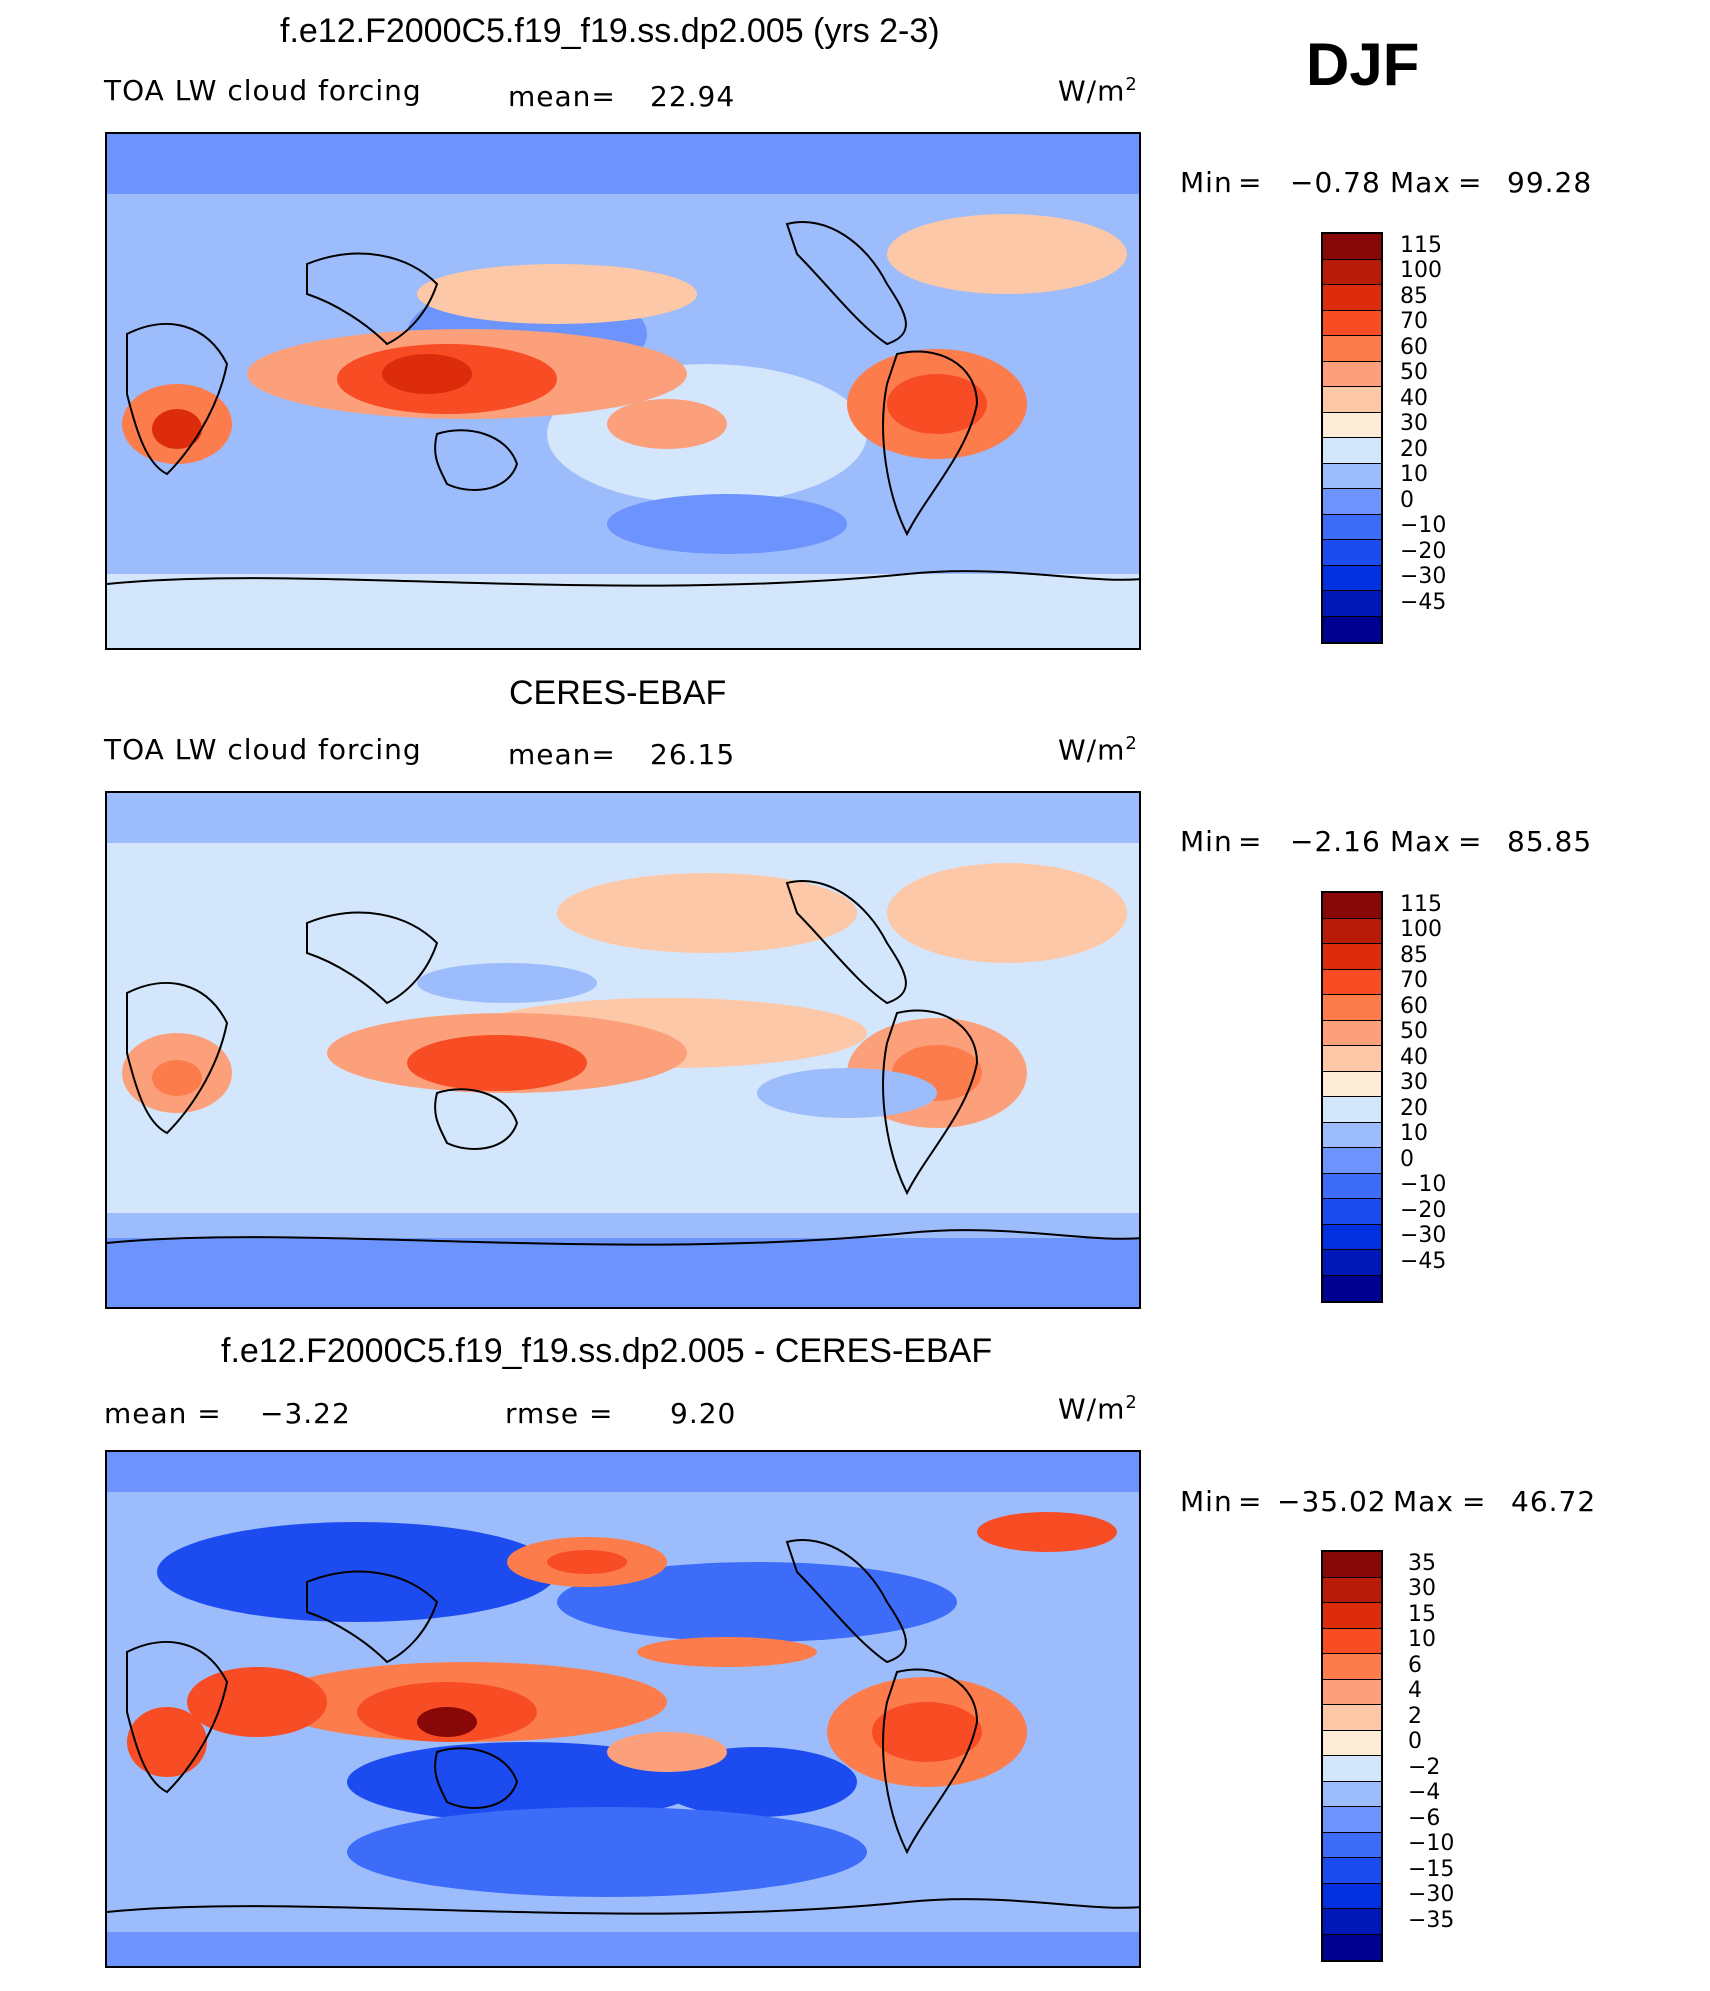  I want to click on colorbar-tick-label: 4, so click(1415, 1690).